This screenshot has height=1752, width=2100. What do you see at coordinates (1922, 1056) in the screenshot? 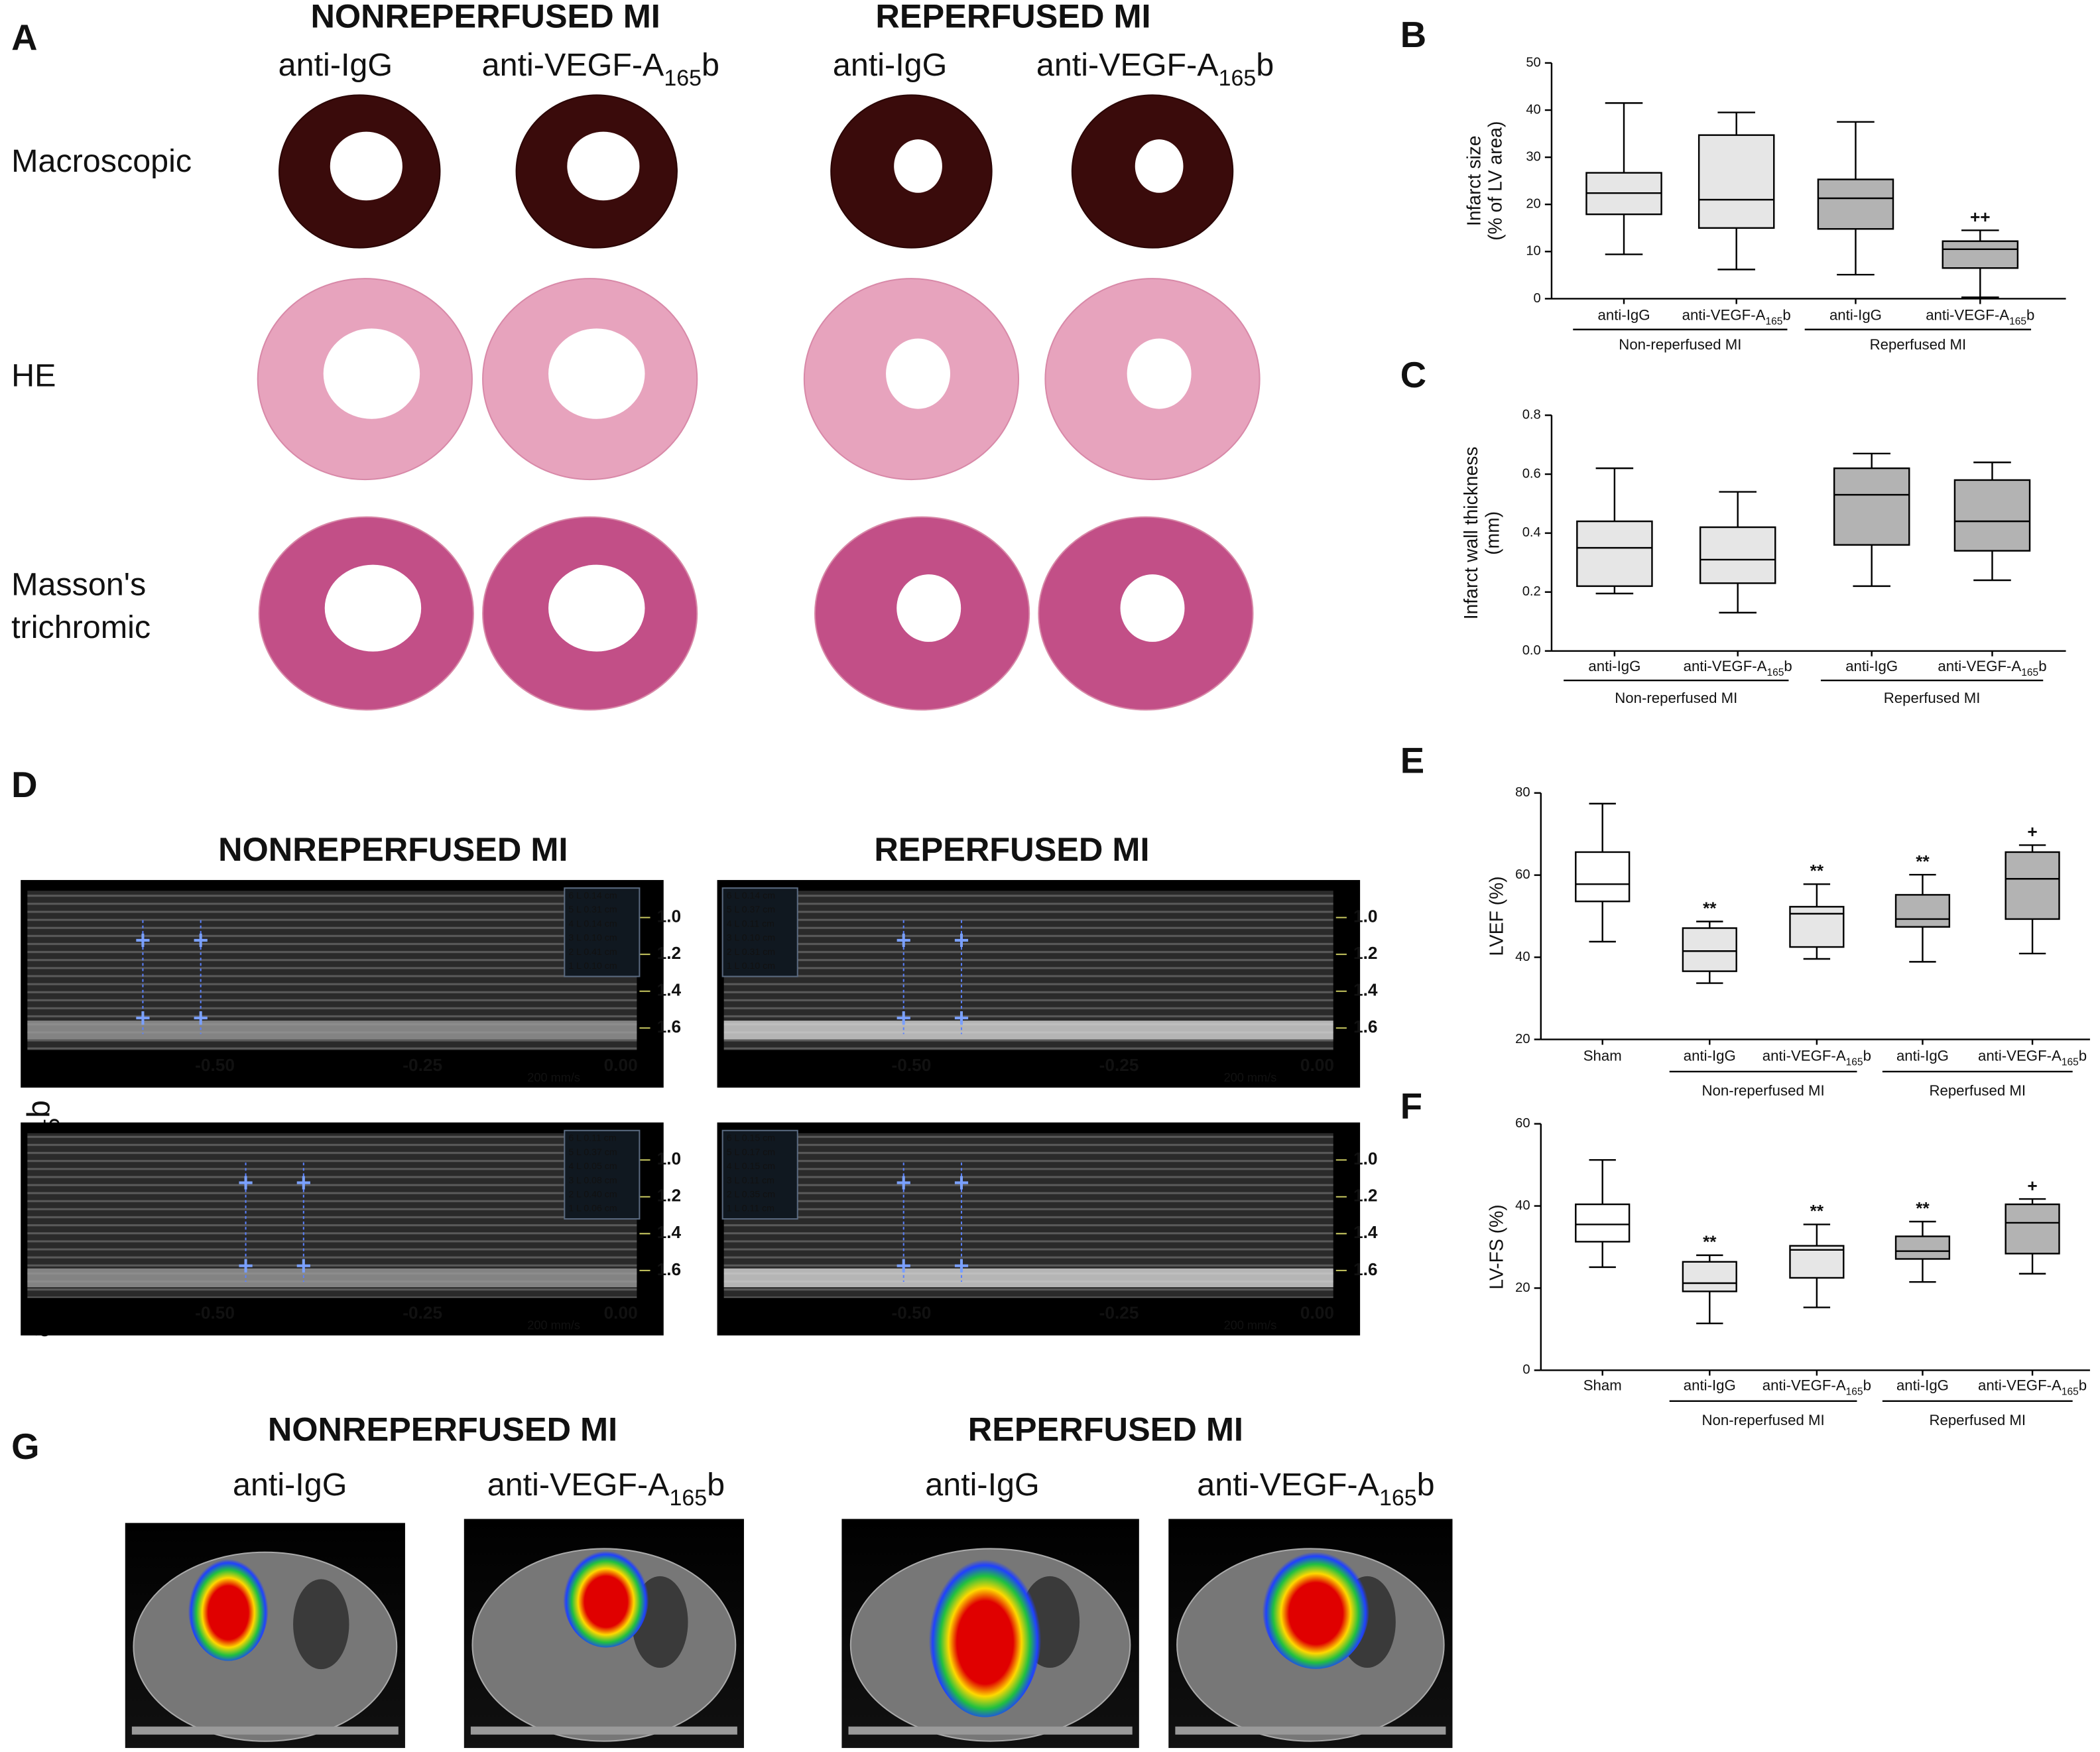
I see `label-part: anti-IgG` at bounding box center [1922, 1056].